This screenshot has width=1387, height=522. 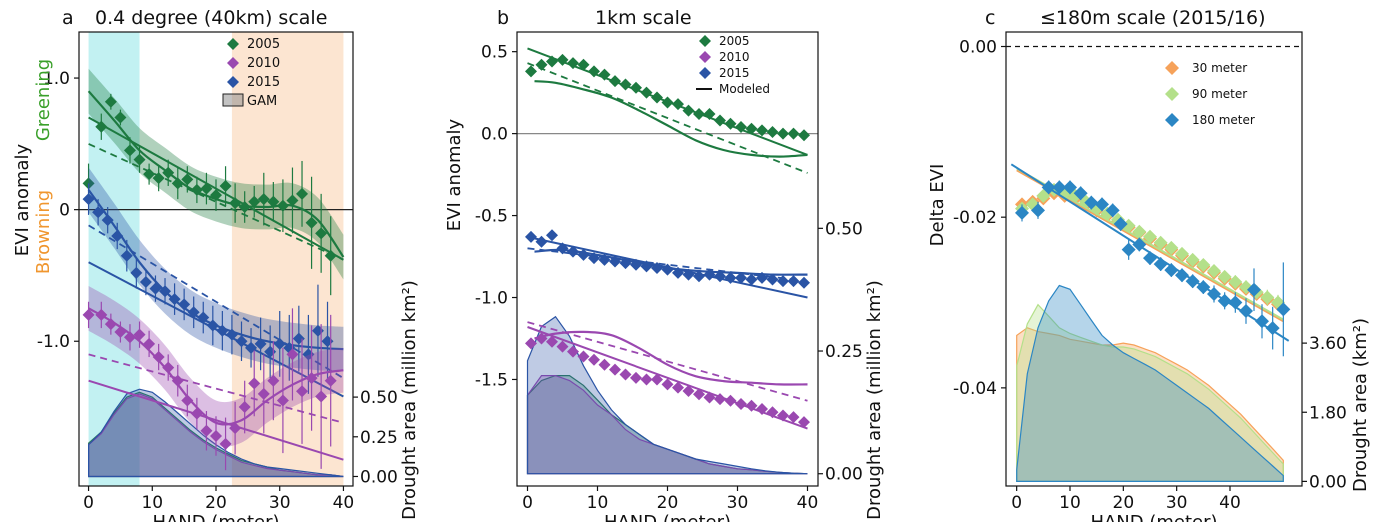 What do you see at coordinates (733, 65) in the screenshot?
I see `legend: 2005 2010 2015 Modeled` at bounding box center [733, 65].